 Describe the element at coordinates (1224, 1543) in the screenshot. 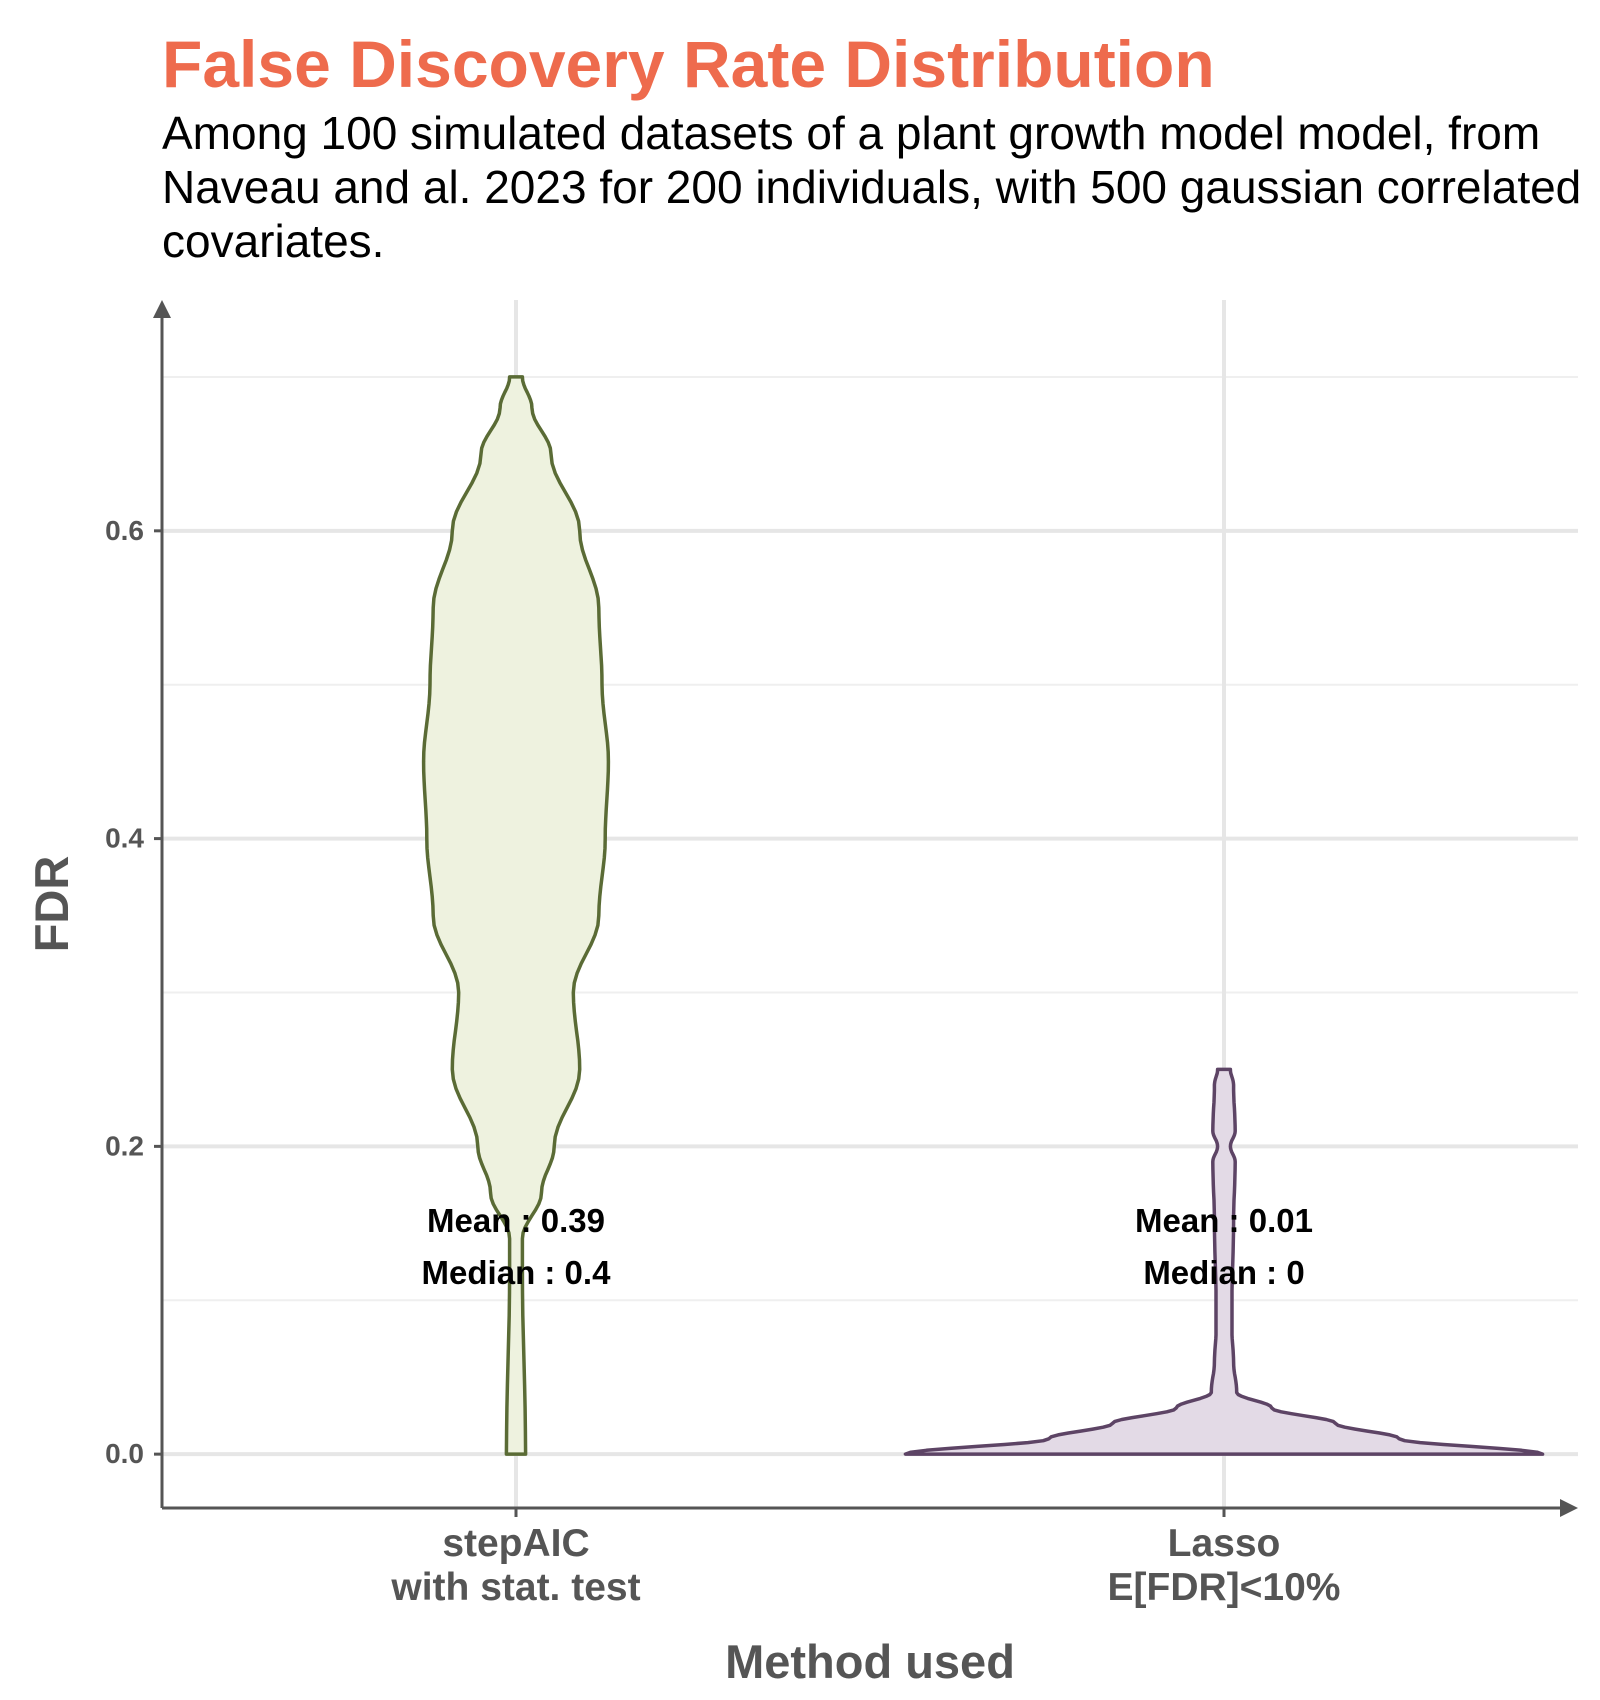

I see `x-tick-label: Lasso` at that location.